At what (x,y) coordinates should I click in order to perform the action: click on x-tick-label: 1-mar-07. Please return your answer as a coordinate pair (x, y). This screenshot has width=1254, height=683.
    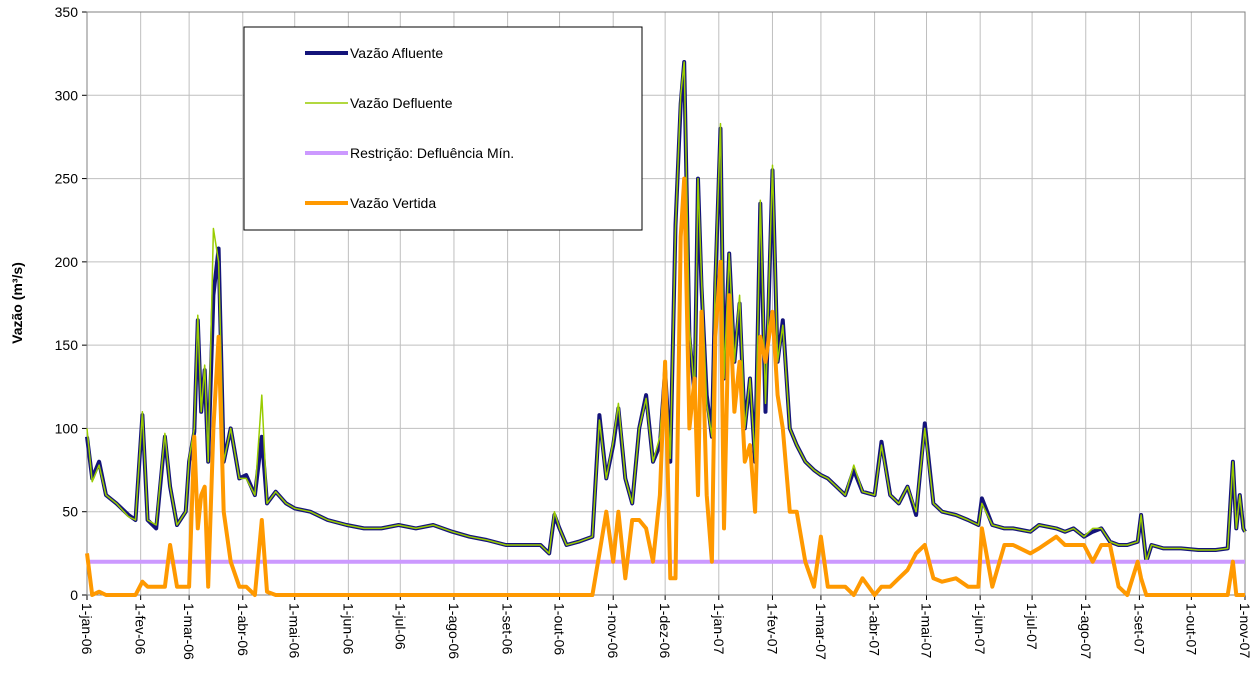
    Looking at the image, I should click on (821, 631).